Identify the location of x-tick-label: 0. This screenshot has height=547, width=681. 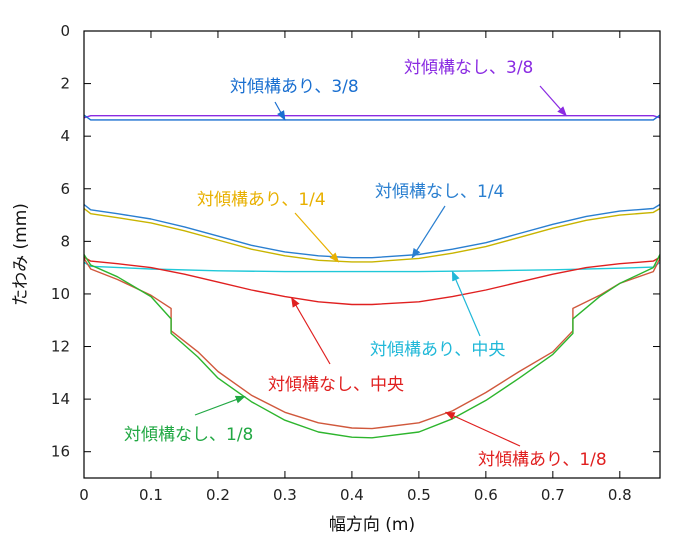
(84, 495).